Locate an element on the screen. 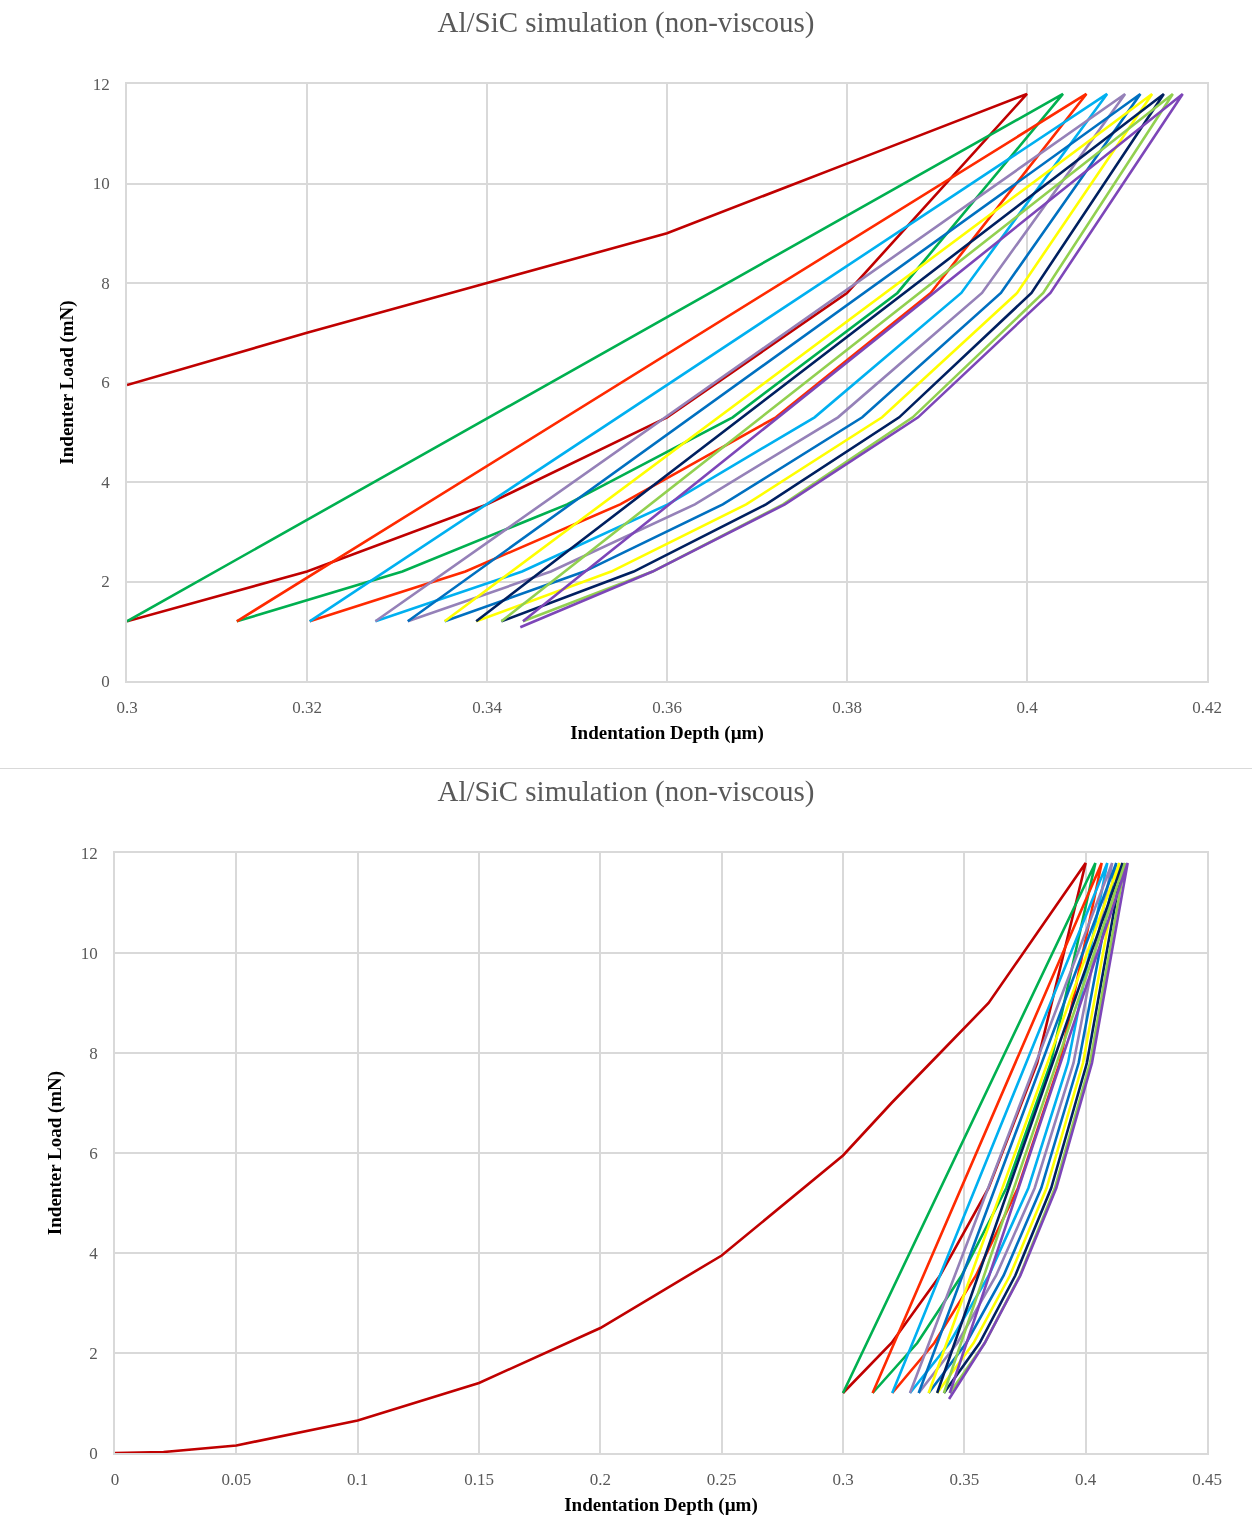 Image resolution: width=1252 pixels, height=1537 pixels. x-tick-label: 0.2 is located at coordinates (600, 1480).